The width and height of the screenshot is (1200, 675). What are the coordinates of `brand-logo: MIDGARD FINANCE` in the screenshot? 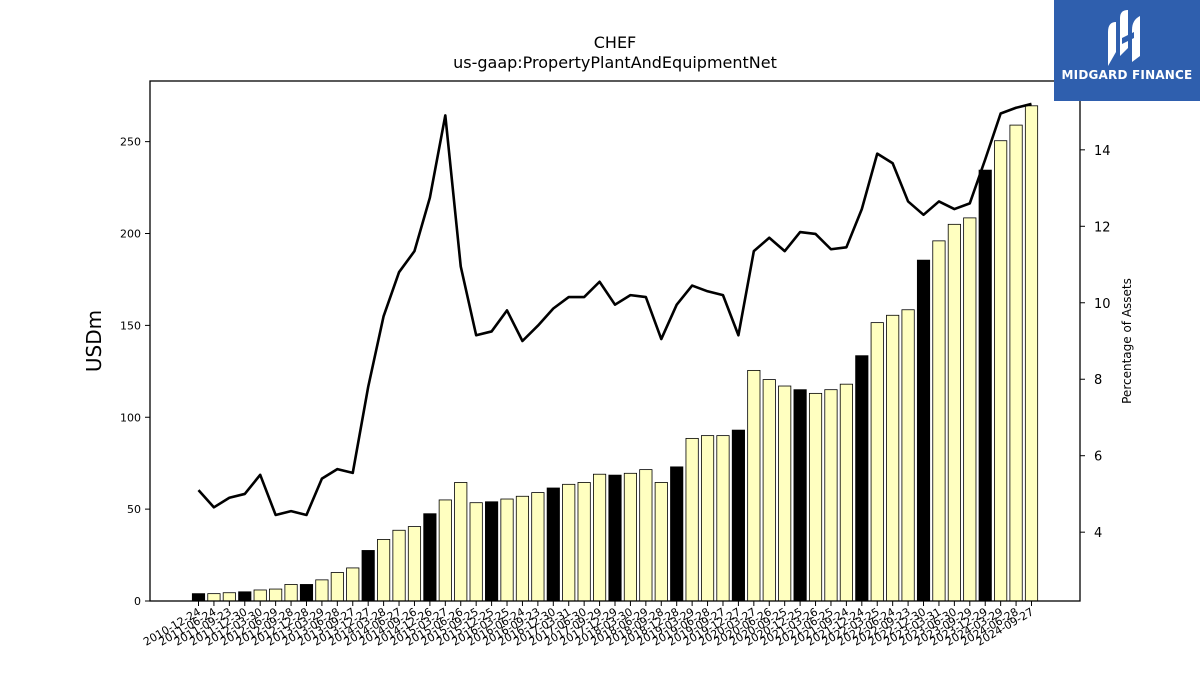 It's located at (1127, 50).